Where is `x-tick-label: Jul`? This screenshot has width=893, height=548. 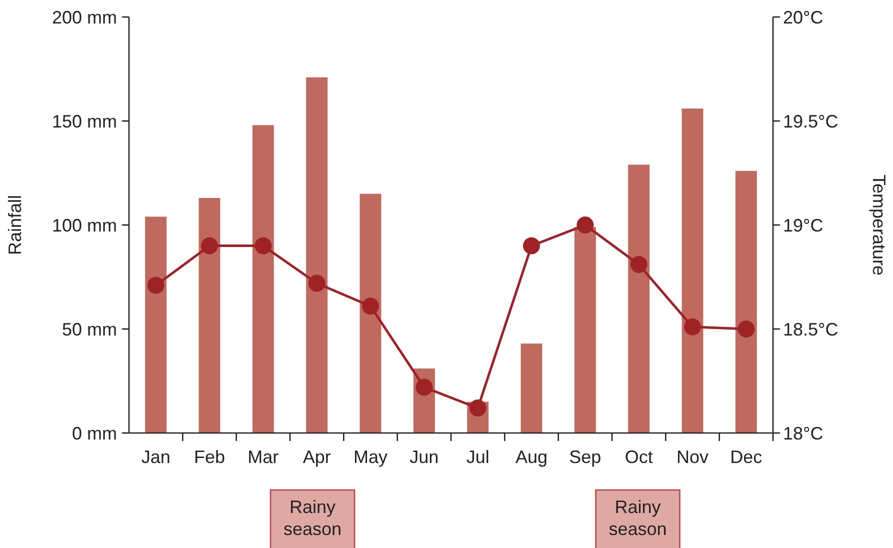 x-tick-label: Jul is located at coordinates (478, 457).